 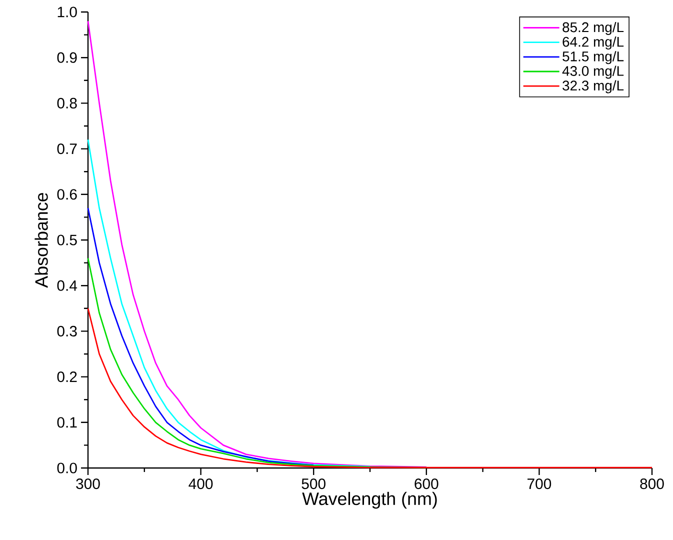 What do you see at coordinates (369, 500) in the screenshot?
I see `x-axis-title: Wavelength (nm)` at bounding box center [369, 500].